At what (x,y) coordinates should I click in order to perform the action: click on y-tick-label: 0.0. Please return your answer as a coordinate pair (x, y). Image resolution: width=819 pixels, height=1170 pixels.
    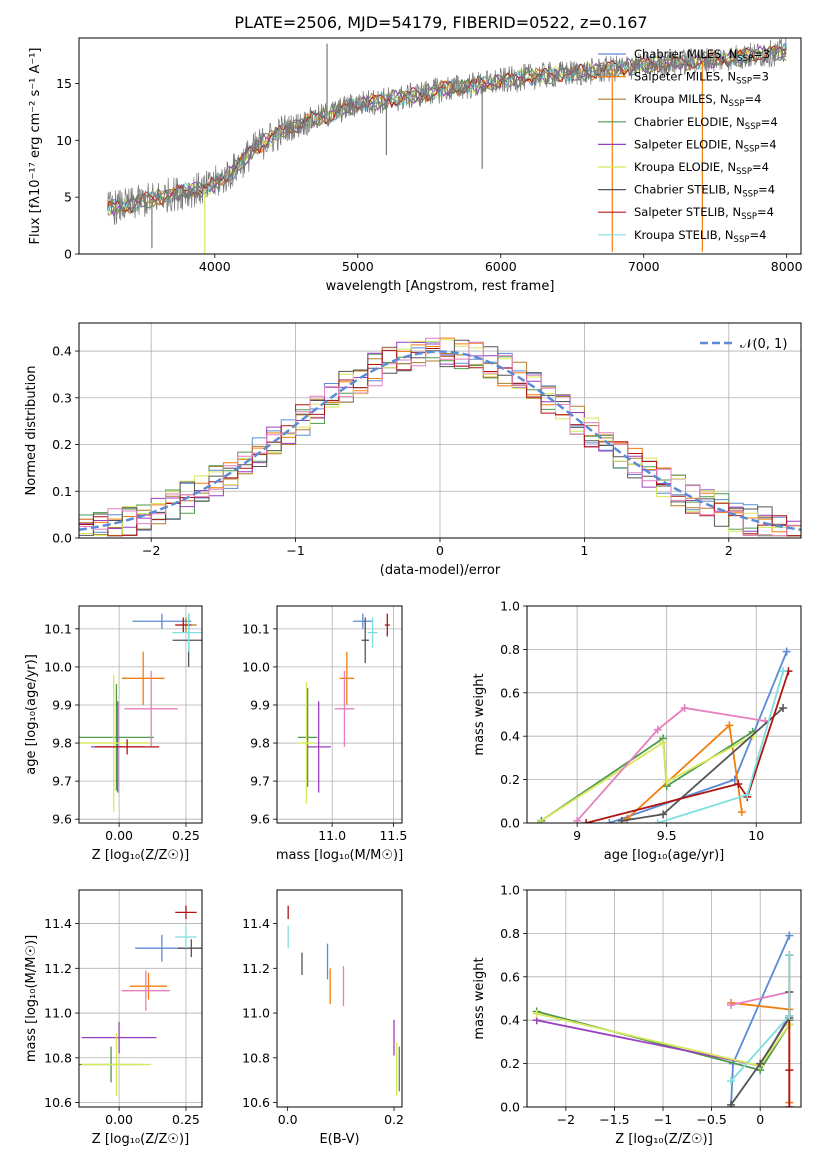
    Looking at the image, I should click on (510, 823).